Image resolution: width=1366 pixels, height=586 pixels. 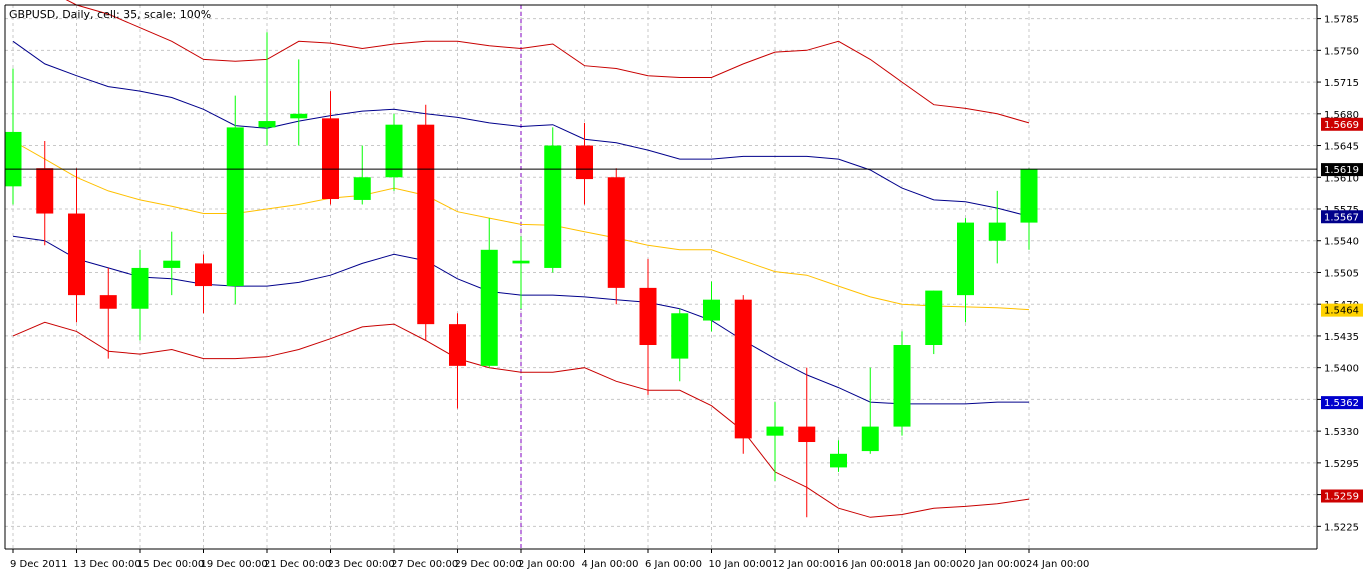 I want to click on x-tick-label: 24 Jan 00:00, so click(x=1057, y=564).